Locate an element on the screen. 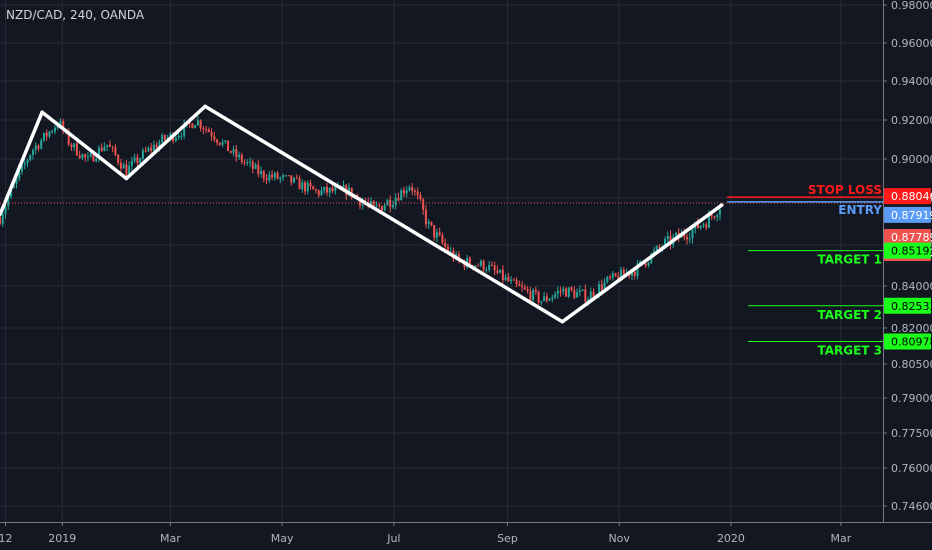 The height and width of the screenshot is (550, 932). price-tick-label: 0.84000 is located at coordinates (911, 286).